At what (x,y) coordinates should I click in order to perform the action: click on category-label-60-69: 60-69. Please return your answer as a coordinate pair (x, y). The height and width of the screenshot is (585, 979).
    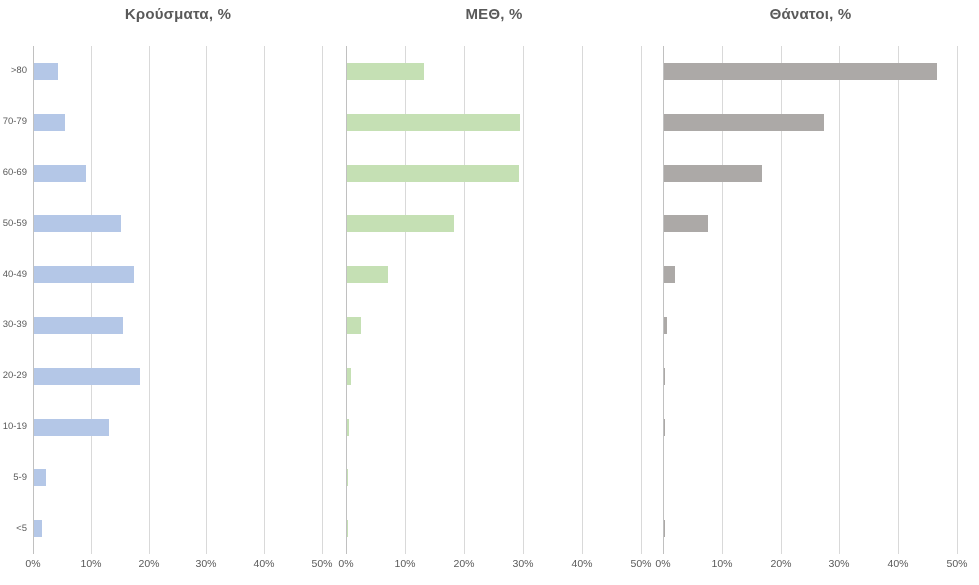
    Looking at the image, I should click on (14, 172).